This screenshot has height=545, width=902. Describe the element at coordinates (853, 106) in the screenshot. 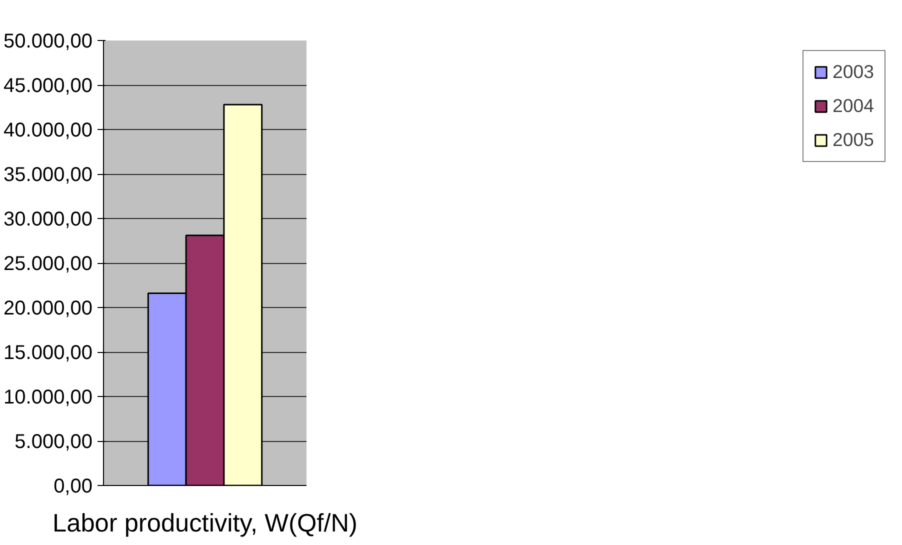

I see `legend-label: 2004` at that location.